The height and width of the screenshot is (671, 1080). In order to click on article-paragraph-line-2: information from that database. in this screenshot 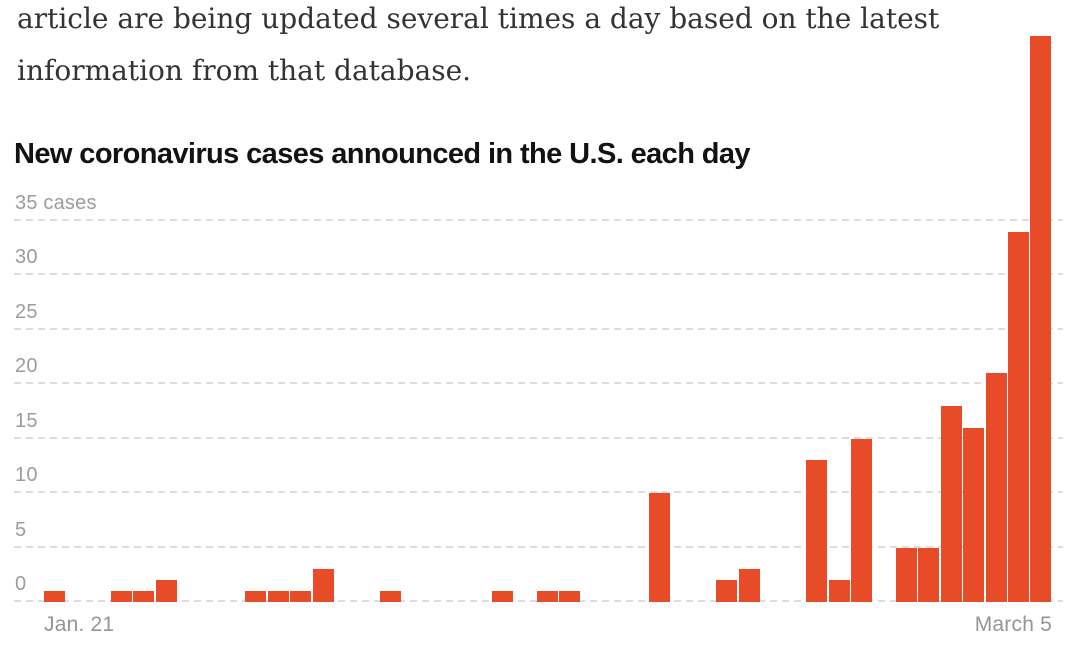, I will do `click(244, 70)`.